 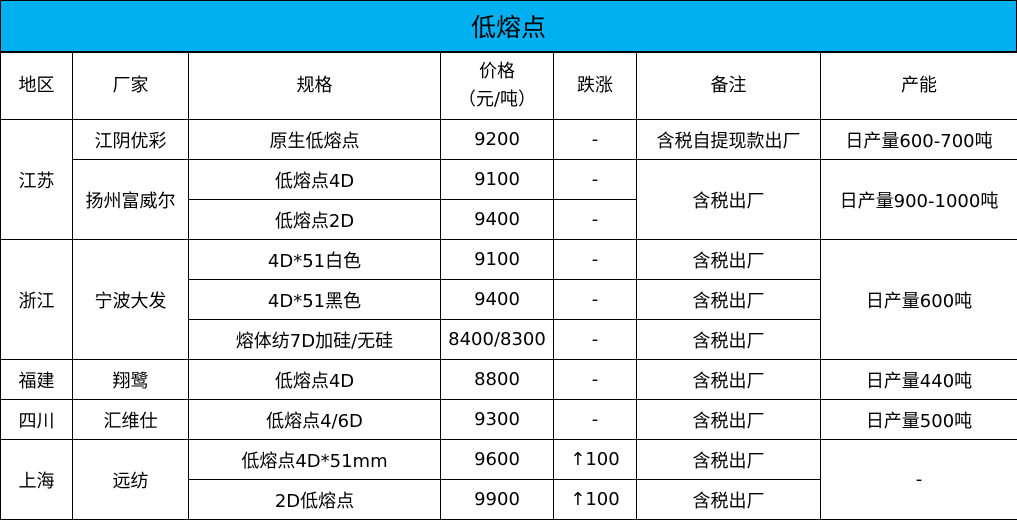 I want to click on region-cell: 上海, so click(x=36, y=479).